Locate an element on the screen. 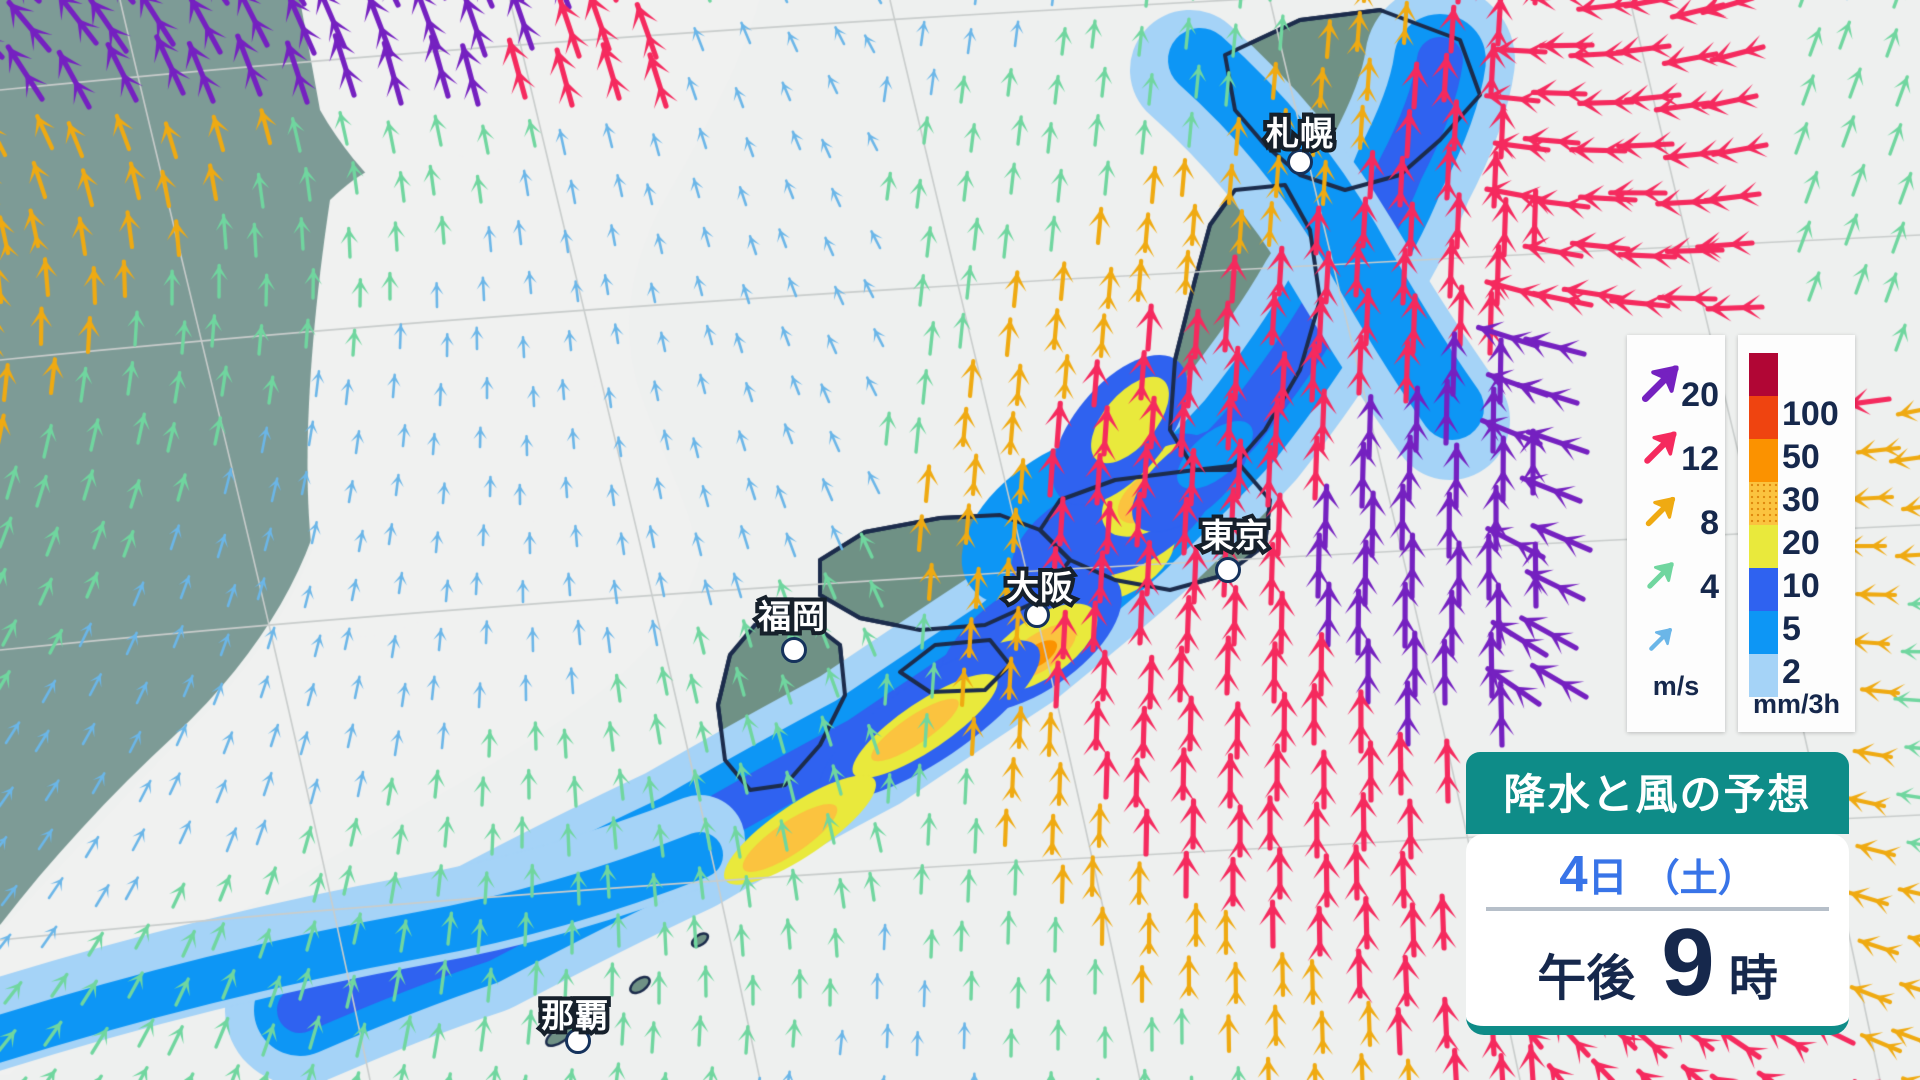 The height and width of the screenshot is (1080, 1920). wind-legend-value: 20 is located at coordinates (1700, 395).